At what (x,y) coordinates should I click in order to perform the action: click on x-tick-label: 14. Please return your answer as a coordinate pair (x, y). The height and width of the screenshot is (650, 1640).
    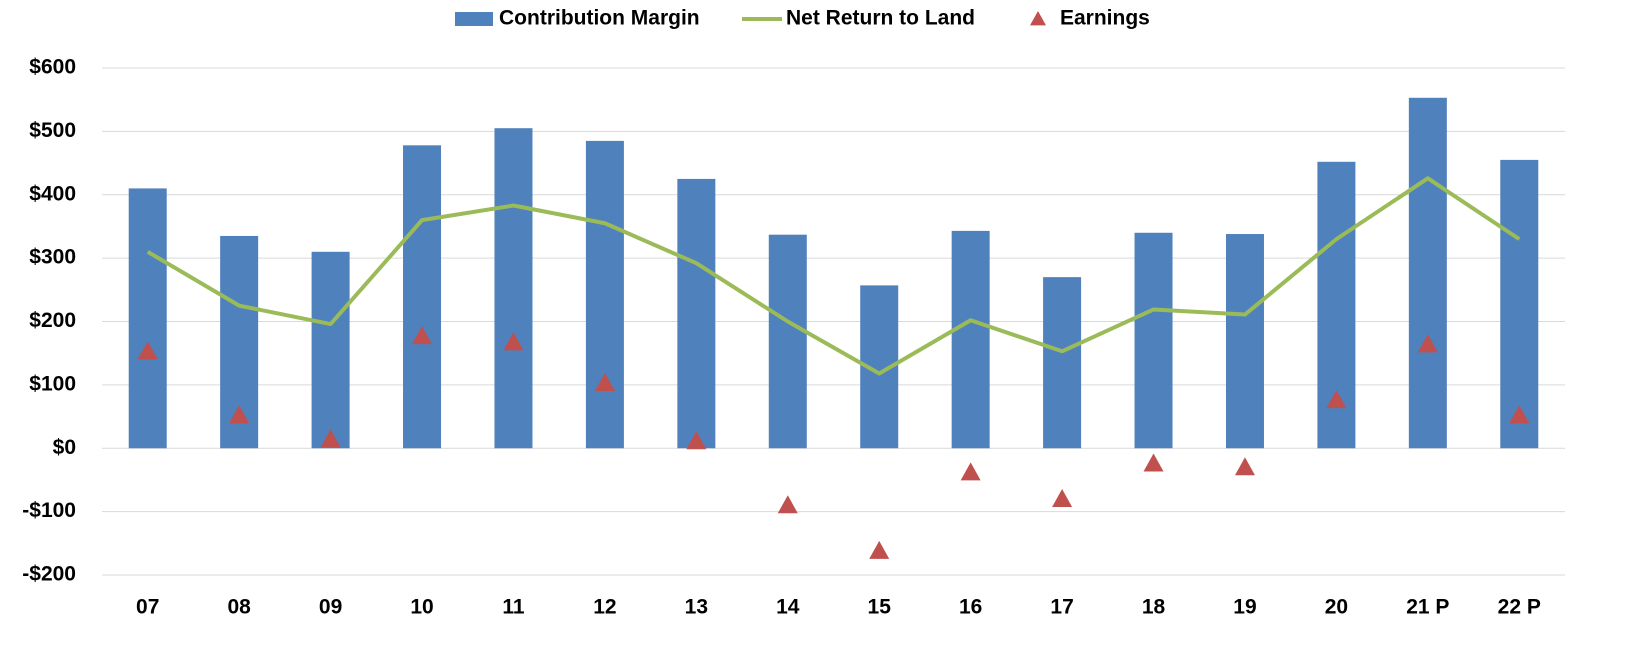
    Looking at the image, I should click on (788, 607).